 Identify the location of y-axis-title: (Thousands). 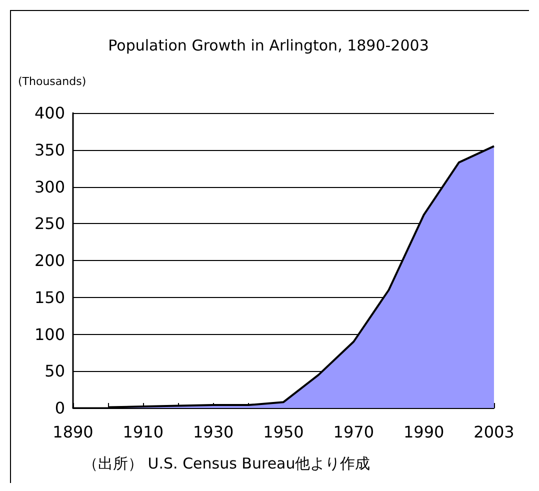
(52, 81).